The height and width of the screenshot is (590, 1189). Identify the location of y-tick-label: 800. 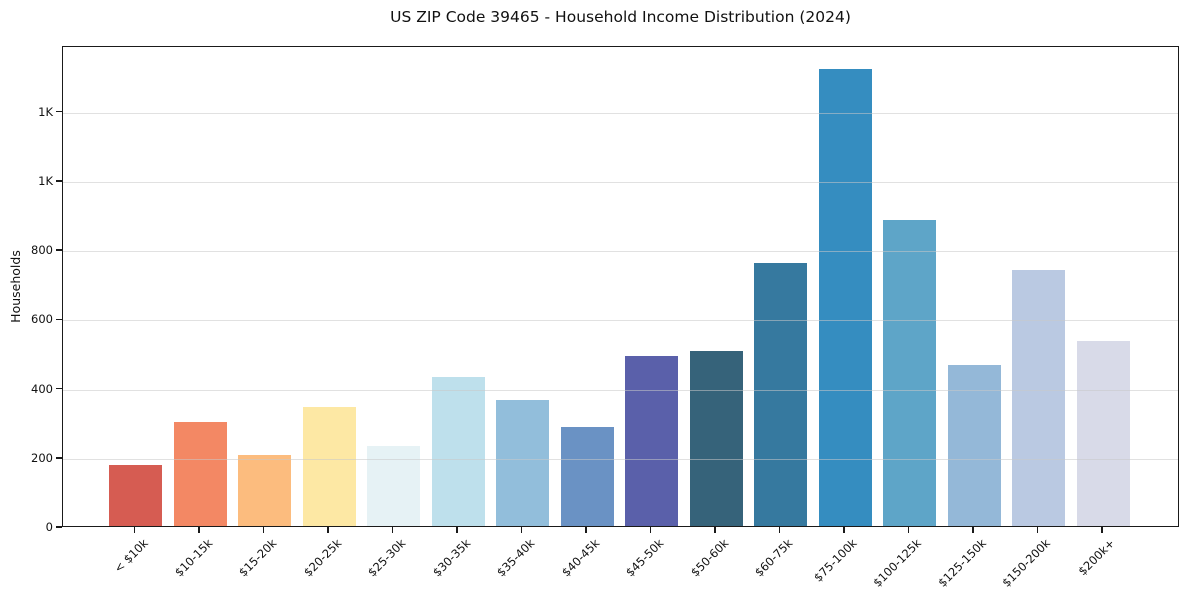
(42, 250).